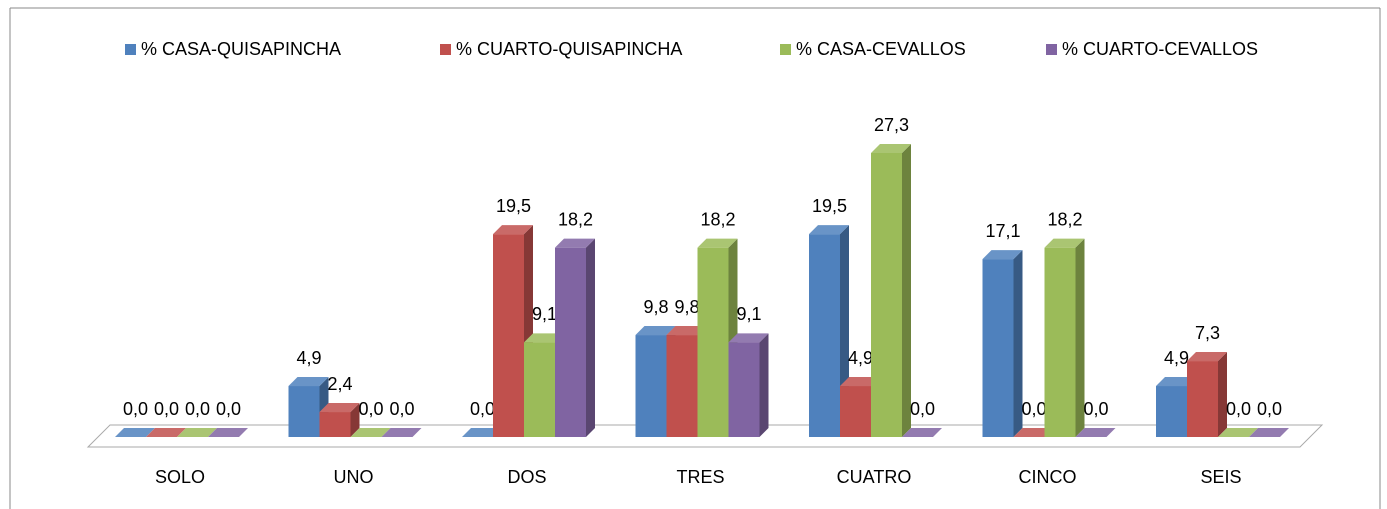 This screenshot has width=1387, height=509. Describe the element at coordinates (874, 477) in the screenshot. I see `x-tick-label: CUATRO` at that location.